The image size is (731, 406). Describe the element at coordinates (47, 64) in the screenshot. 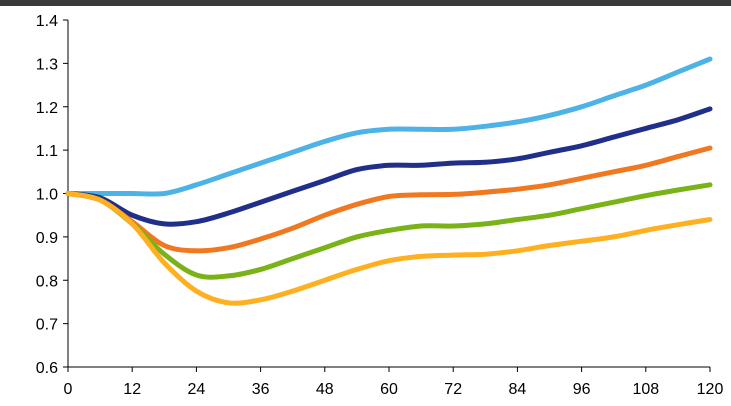

I see `y-tick-label: 1.3` at that location.